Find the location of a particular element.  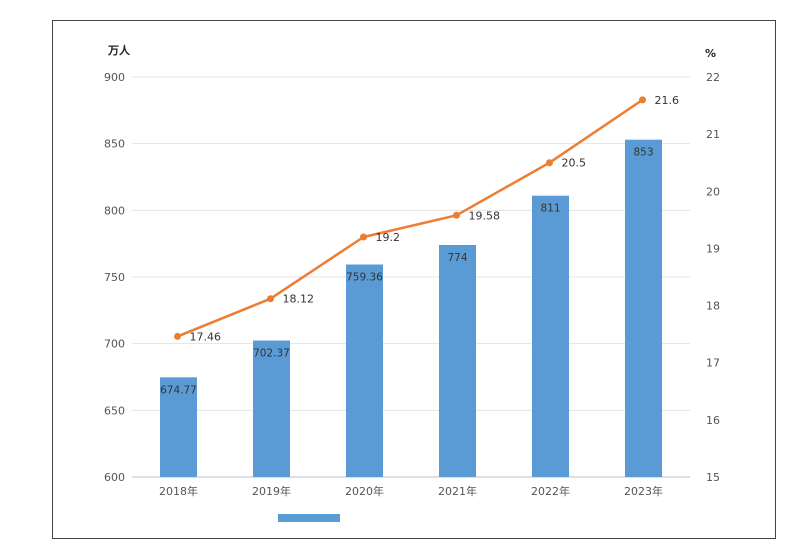

right-tick-label: 18 is located at coordinates (713, 306).